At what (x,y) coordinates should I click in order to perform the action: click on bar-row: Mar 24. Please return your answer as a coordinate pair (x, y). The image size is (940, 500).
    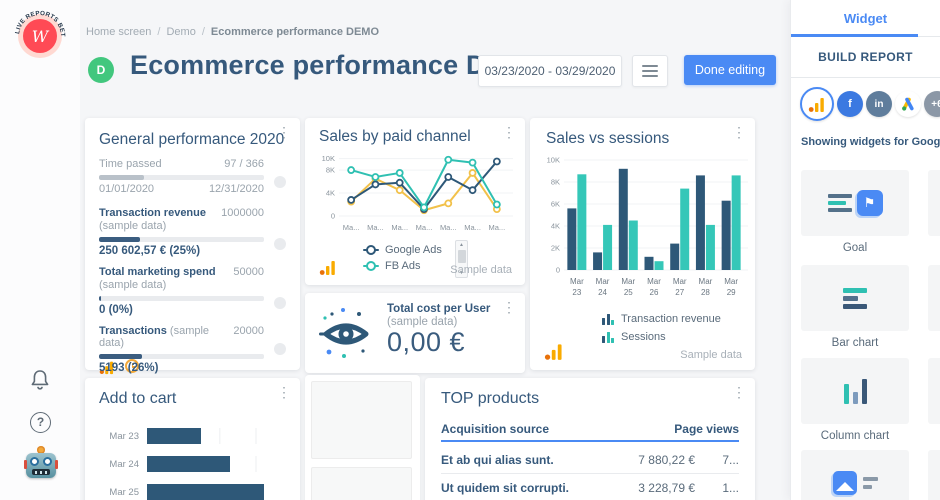
    Looking at the image, I should click on (193, 464).